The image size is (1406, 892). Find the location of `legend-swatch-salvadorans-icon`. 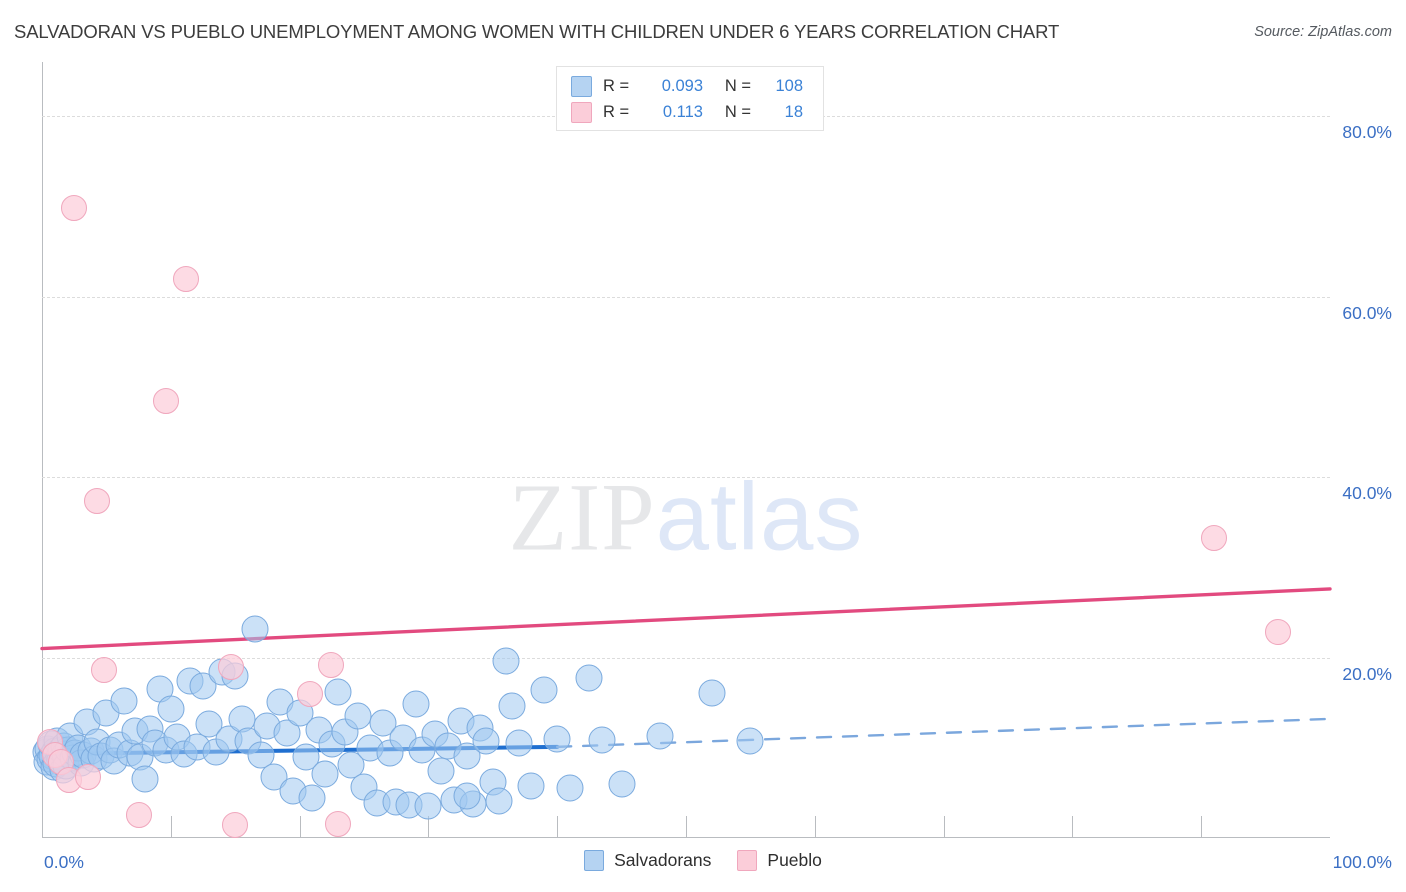

legend-swatch-salvadorans-icon is located at coordinates (594, 860).